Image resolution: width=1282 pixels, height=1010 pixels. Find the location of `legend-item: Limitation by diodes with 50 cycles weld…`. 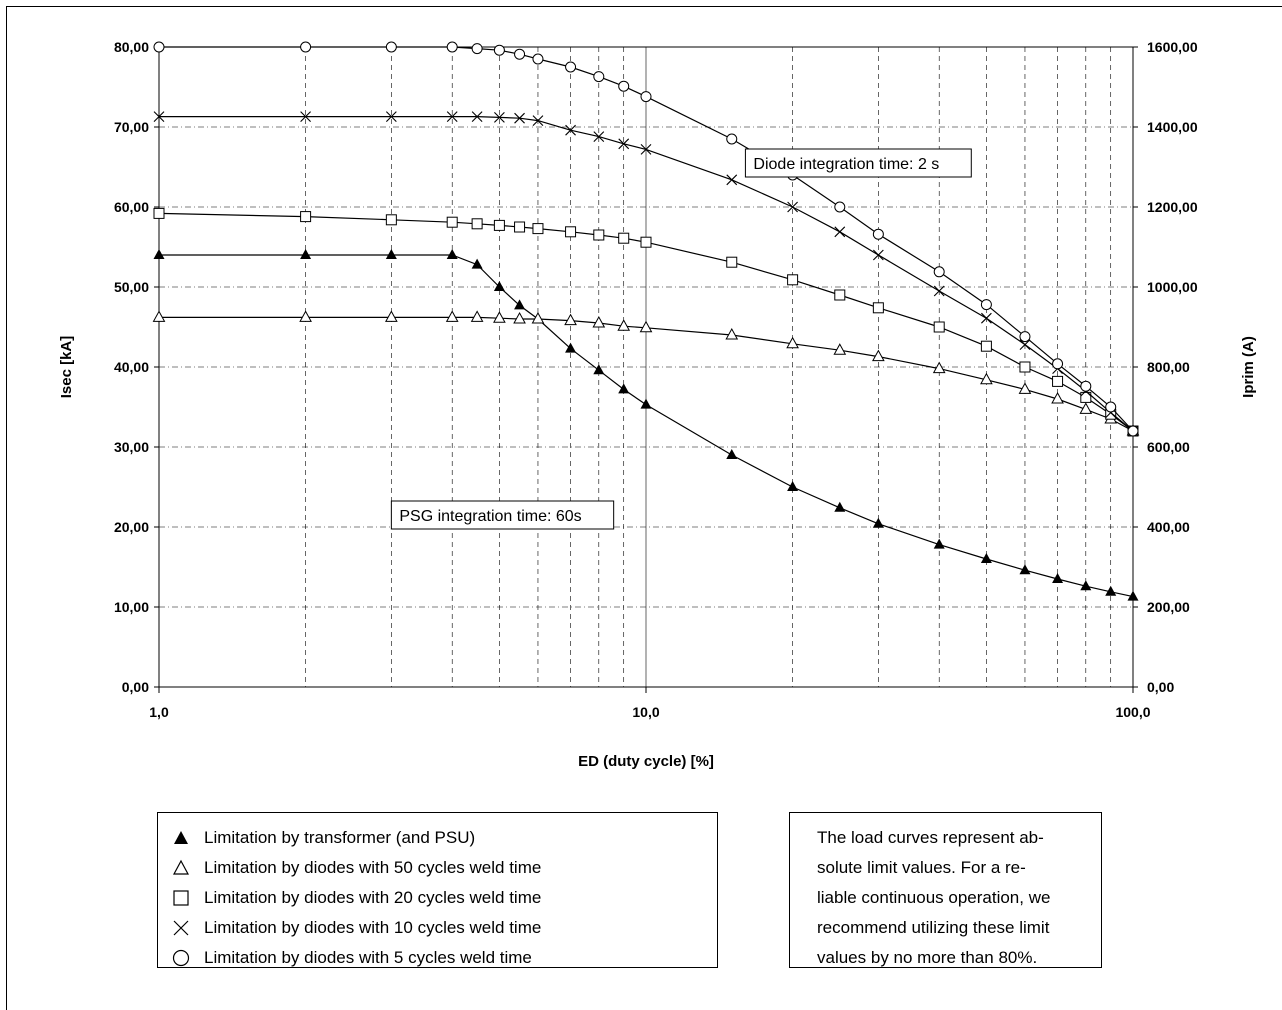

legend-item: Limitation by diodes with 50 cycles weld… is located at coordinates (443, 868).